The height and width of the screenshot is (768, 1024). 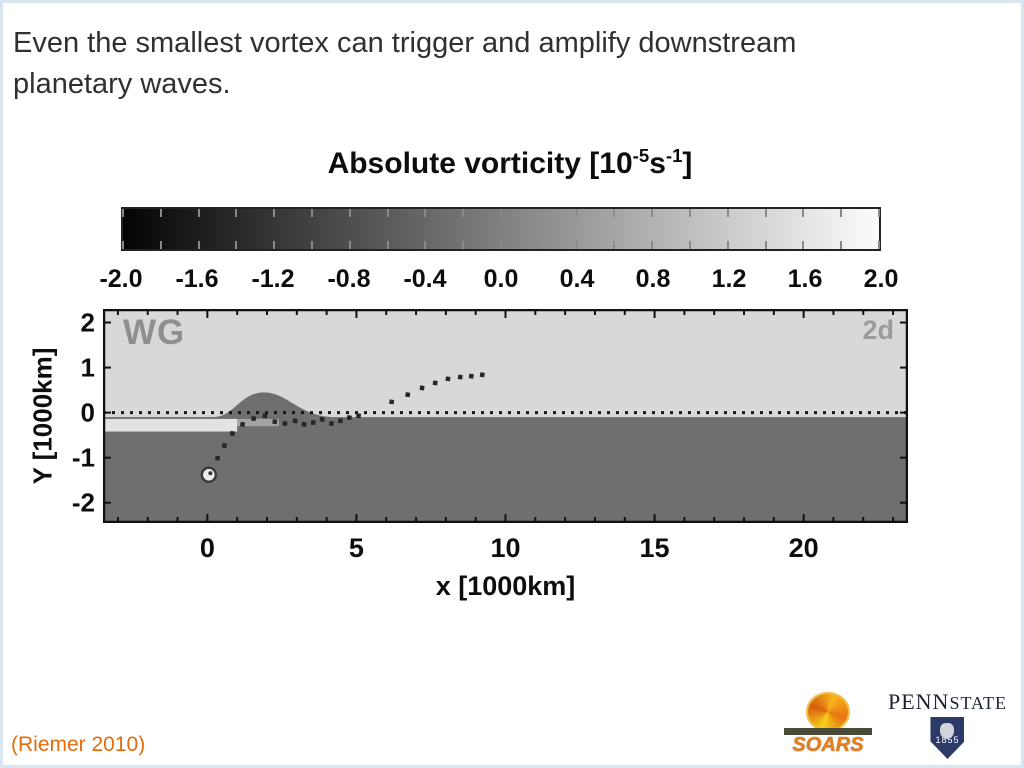 I want to click on soars-sun-icon, so click(x=827, y=712).